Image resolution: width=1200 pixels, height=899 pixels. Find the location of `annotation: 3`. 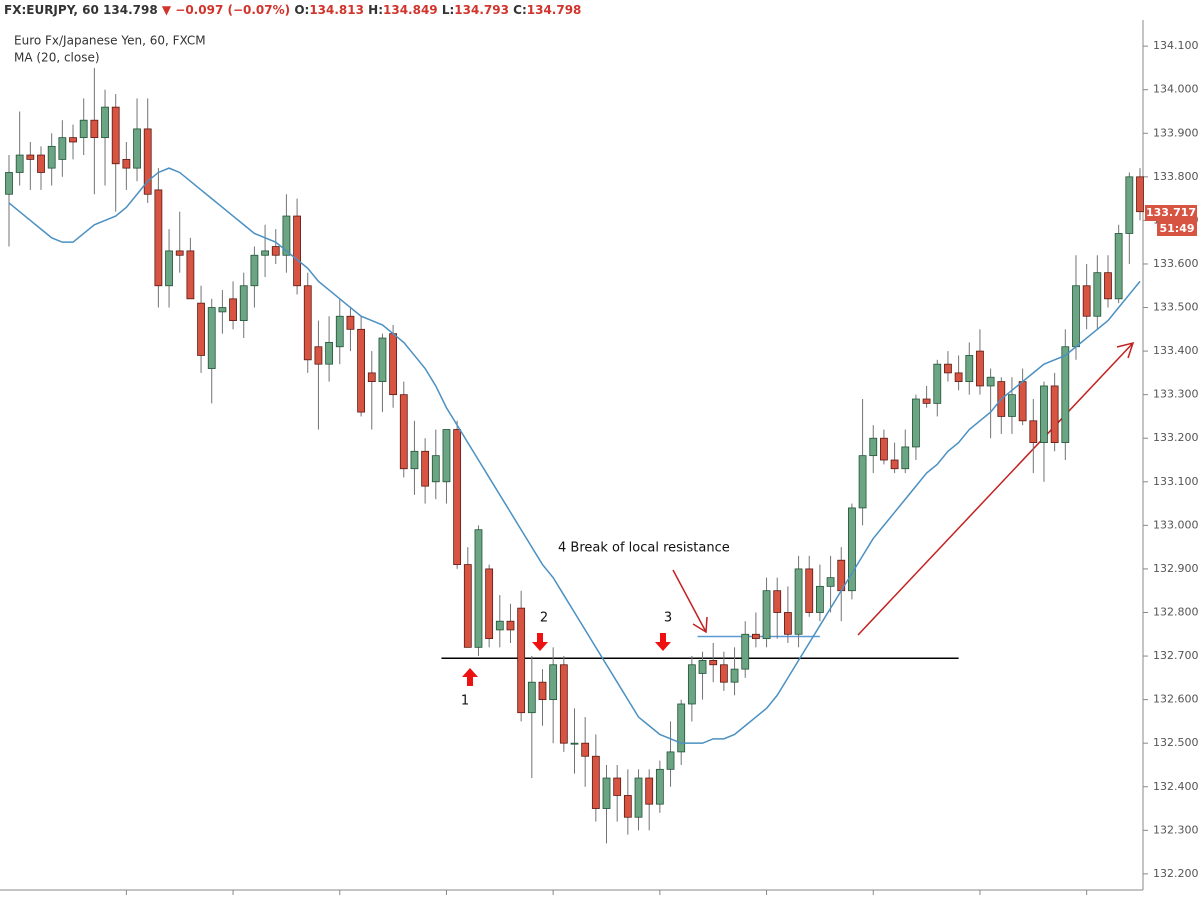

annotation: 3 is located at coordinates (668, 618).